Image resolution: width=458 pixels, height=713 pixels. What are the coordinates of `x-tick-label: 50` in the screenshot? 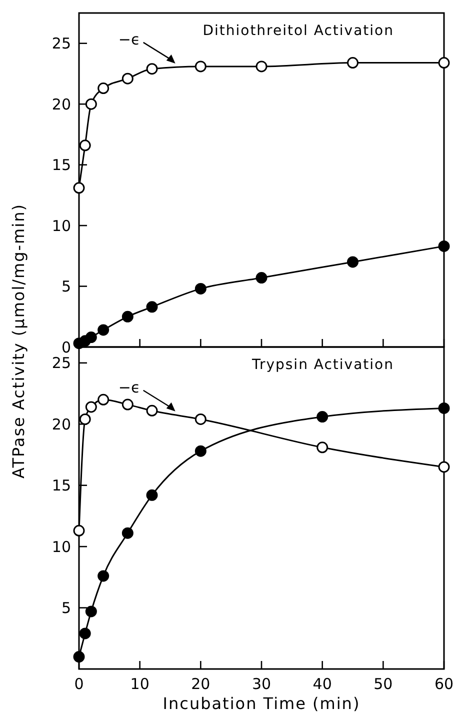 It's located at (383, 684).